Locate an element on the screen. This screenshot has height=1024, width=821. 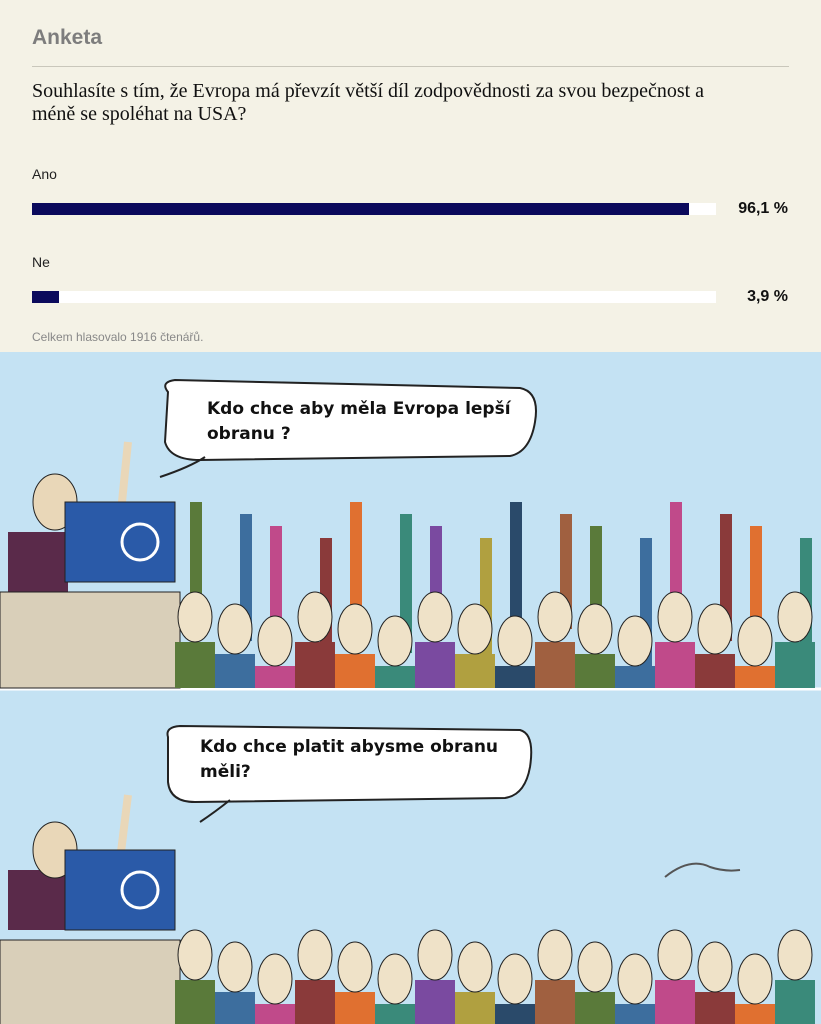
speech-text: Kdo chce aby měla Evropa lepší obranu ? is located at coordinates (359, 421).